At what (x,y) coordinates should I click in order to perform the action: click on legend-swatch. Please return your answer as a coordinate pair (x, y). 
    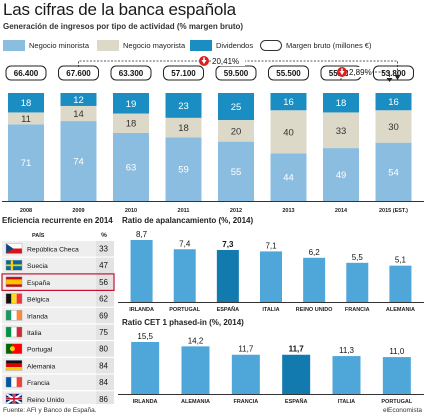
    Looking at the image, I should click on (108, 45).